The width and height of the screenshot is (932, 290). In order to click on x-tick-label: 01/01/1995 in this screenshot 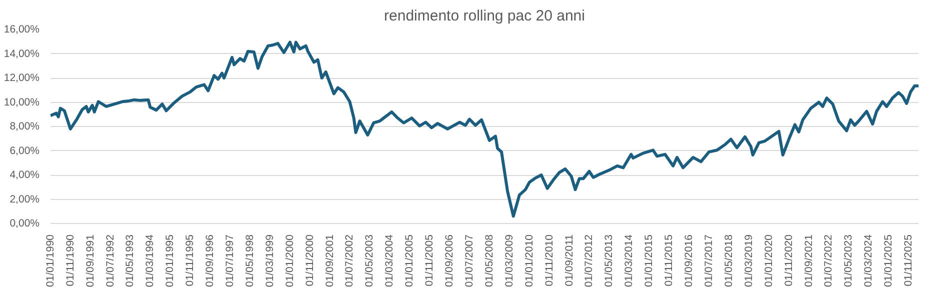, I will do `click(170, 261)`.